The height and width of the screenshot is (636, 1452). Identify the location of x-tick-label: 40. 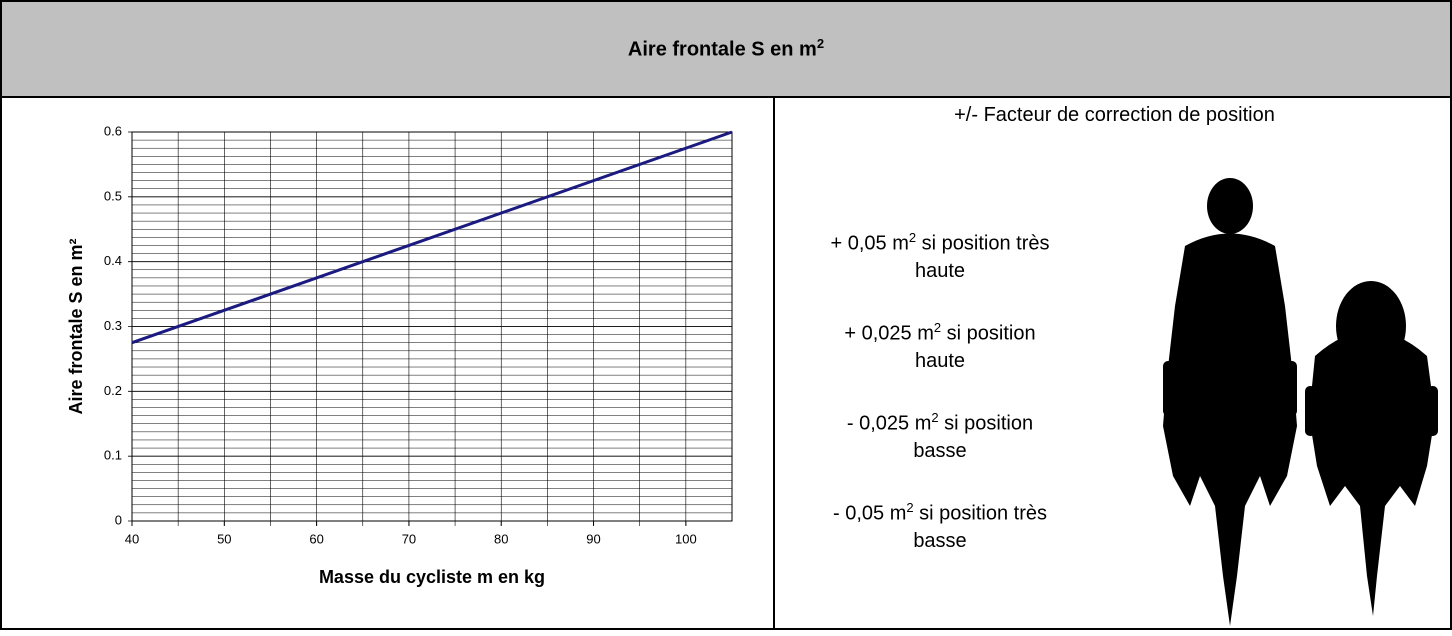
(132, 538).